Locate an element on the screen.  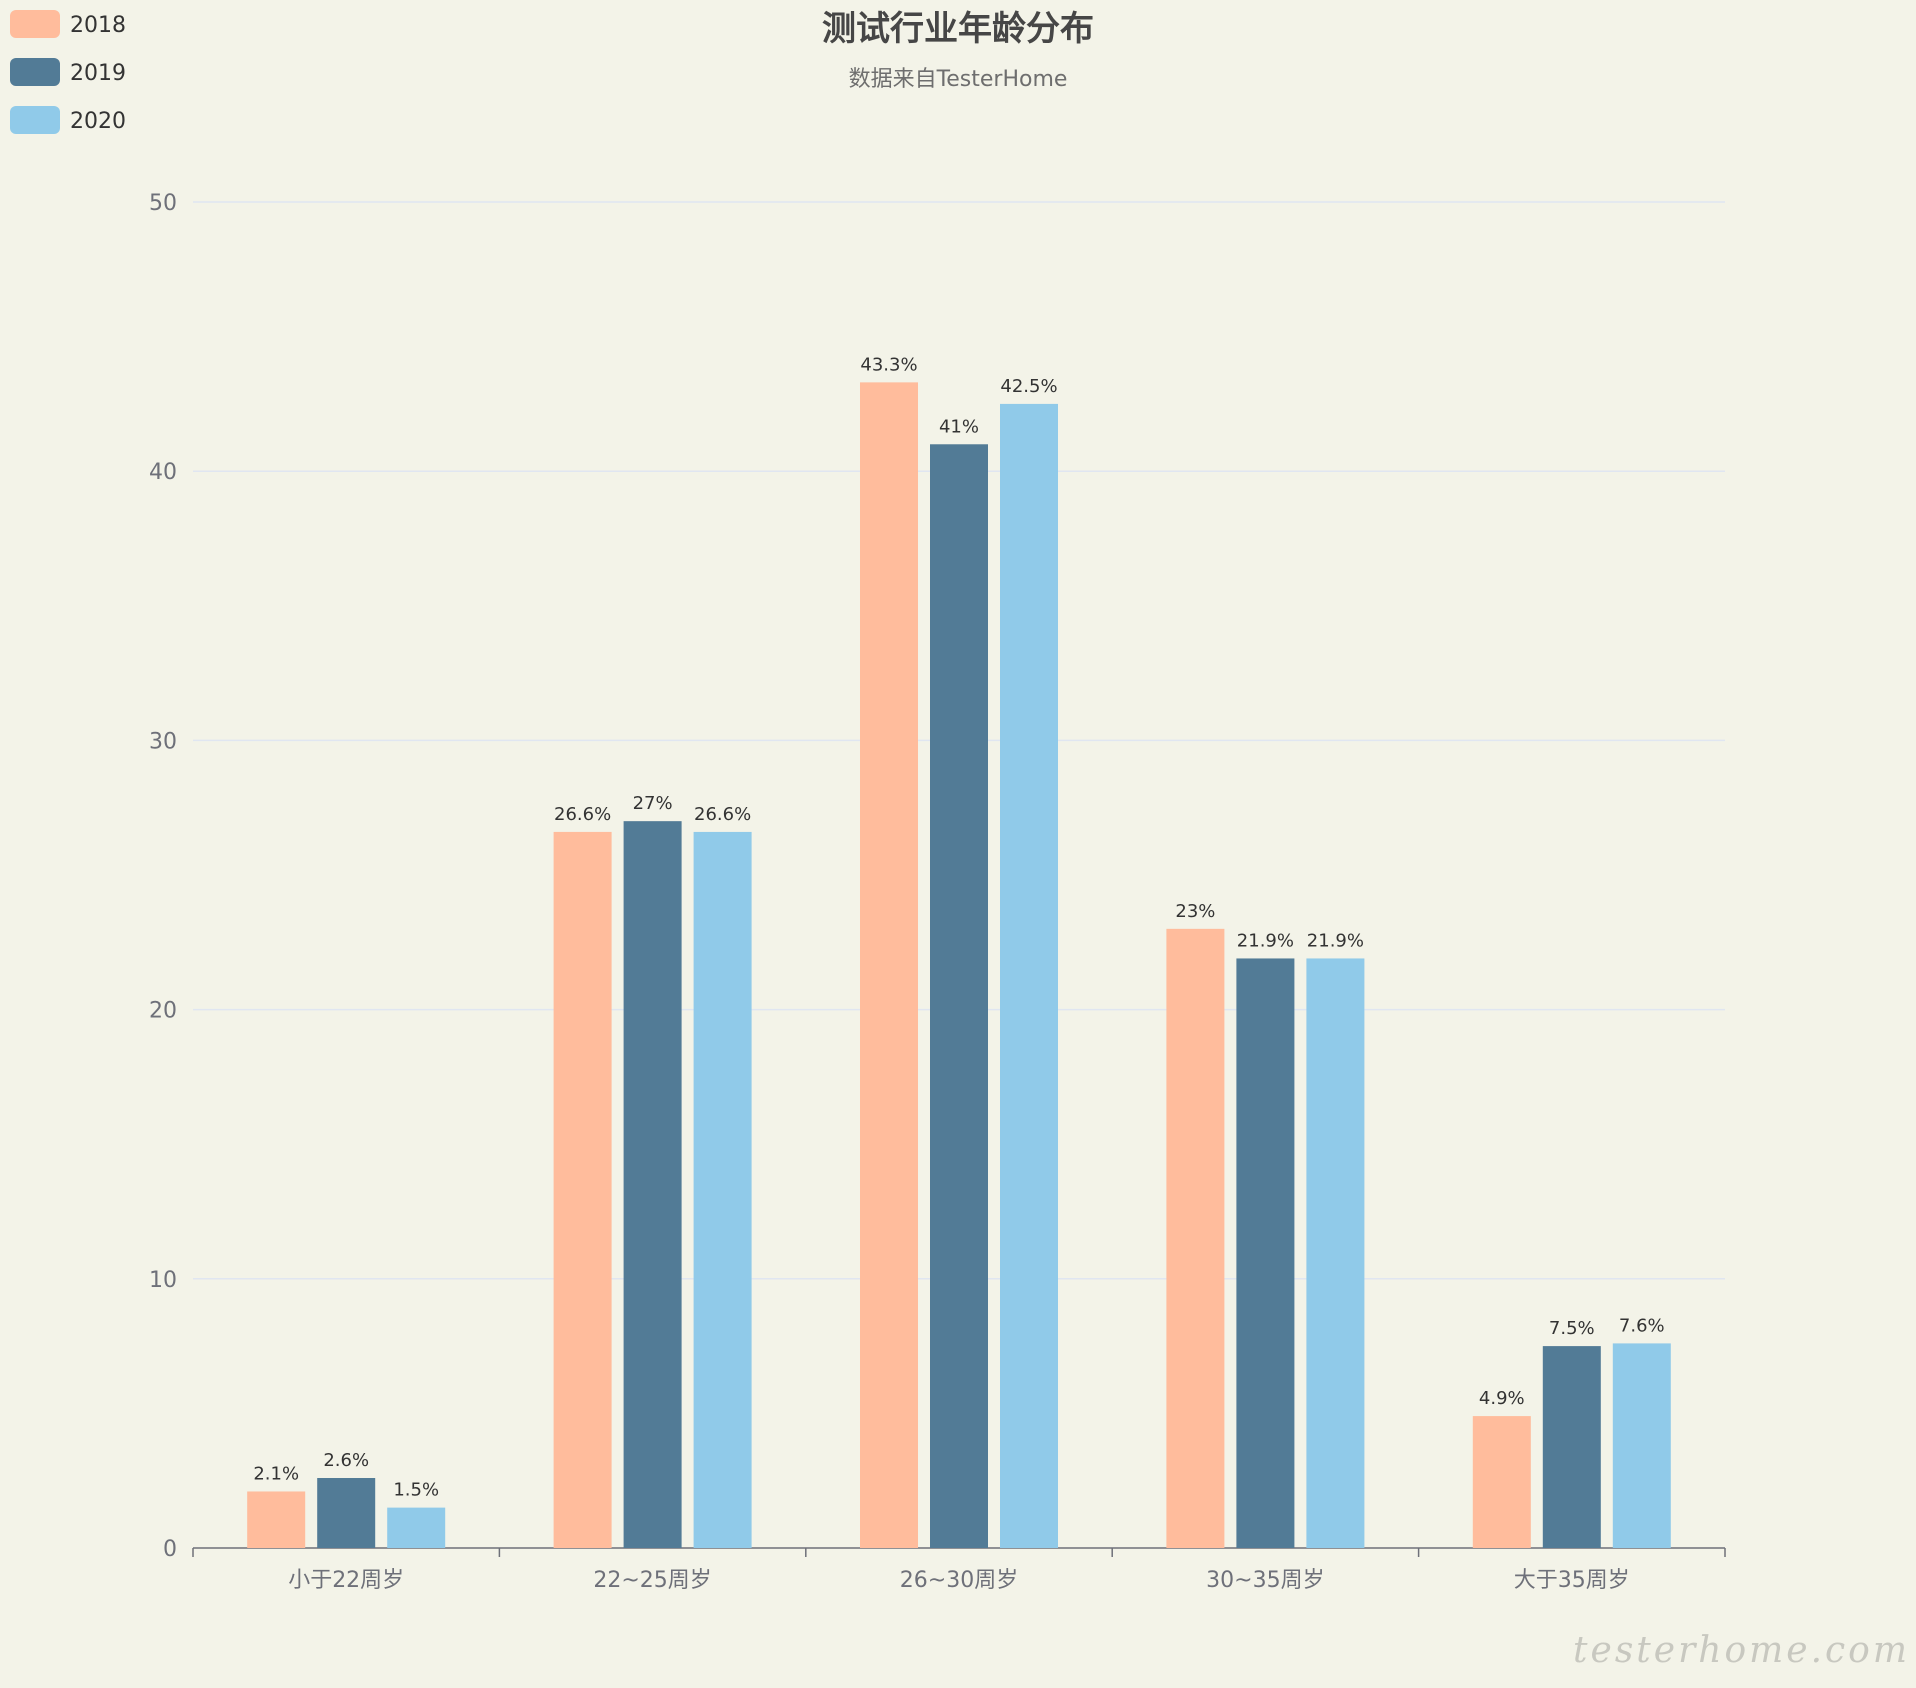
y-axis: 0 10 20 30 40 50 is located at coordinates (163, 876).